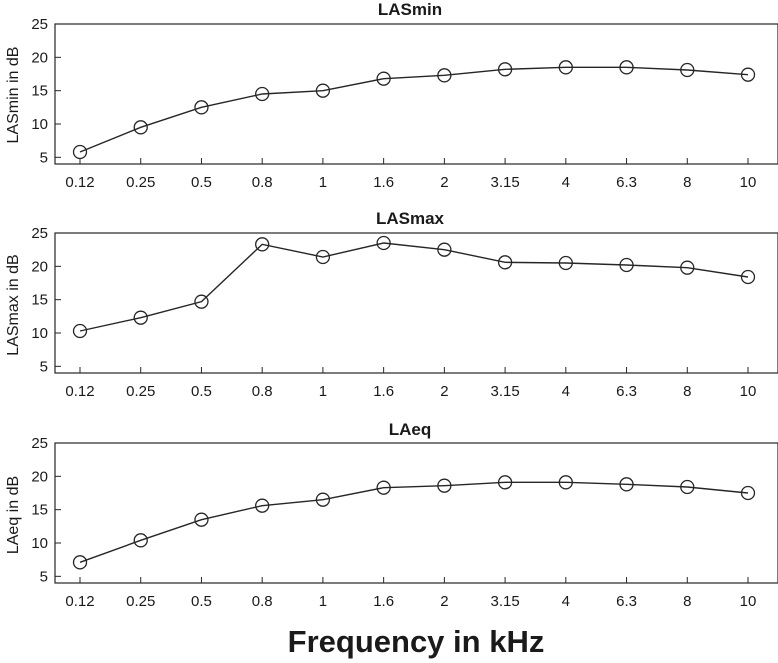 This screenshot has height=663, width=778. What do you see at coordinates (410, 429) in the screenshot?
I see `laeq-title: LAeq` at bounding box center [410, 429].